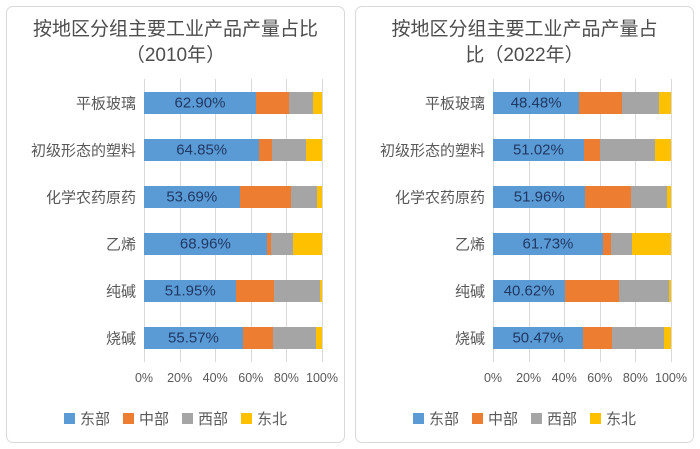  Describe the element at coordinates (548, 102) in the screenshot. I see `bar-row: 平板玻璃 48.48%` at that location.